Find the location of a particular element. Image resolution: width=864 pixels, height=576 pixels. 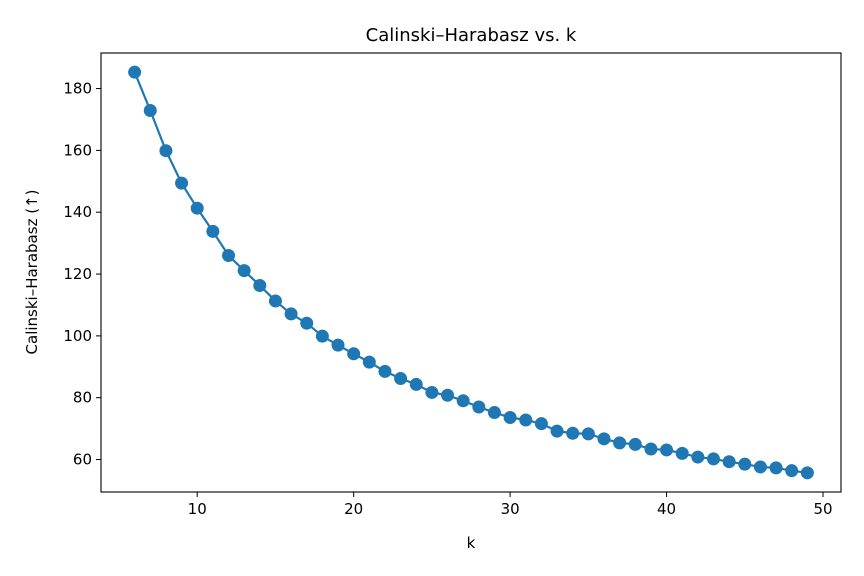

y-tick-label: 80 is located at coordinates (82, 398).